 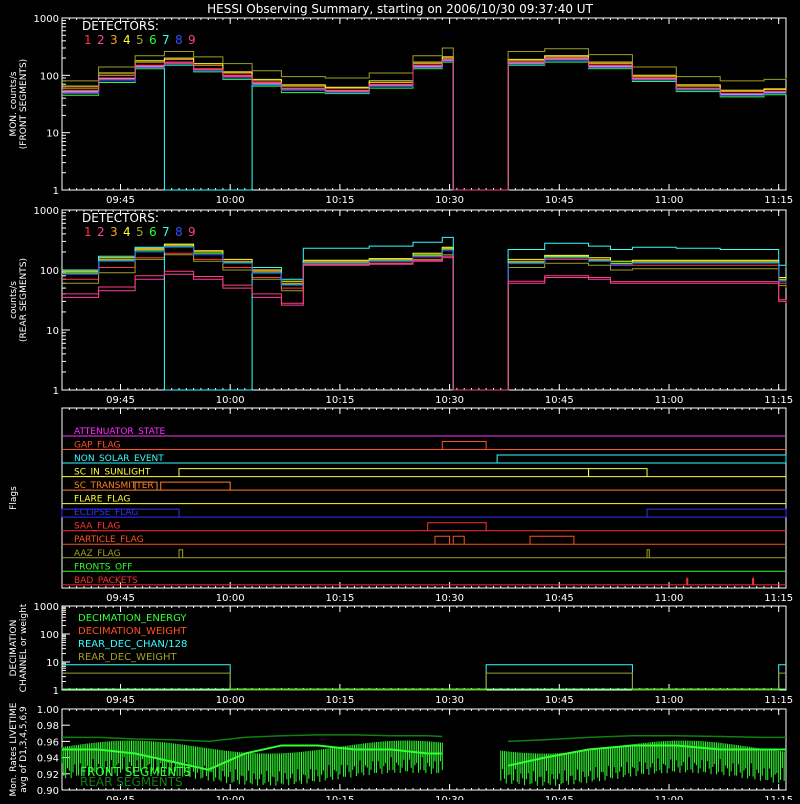 What do you see at coordinates (669, 400) in the screenshot?
I see `rear-xtick-label: 11:00` at bounding box center [669, 400].